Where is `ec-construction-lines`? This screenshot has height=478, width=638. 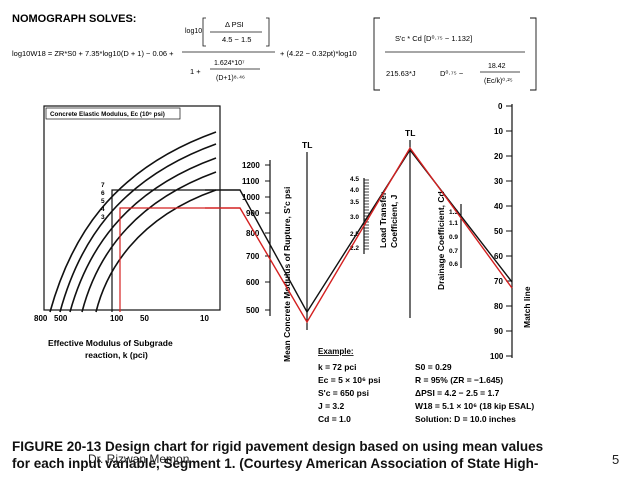
ec-construction-lines is located at coordinates (158, 250).